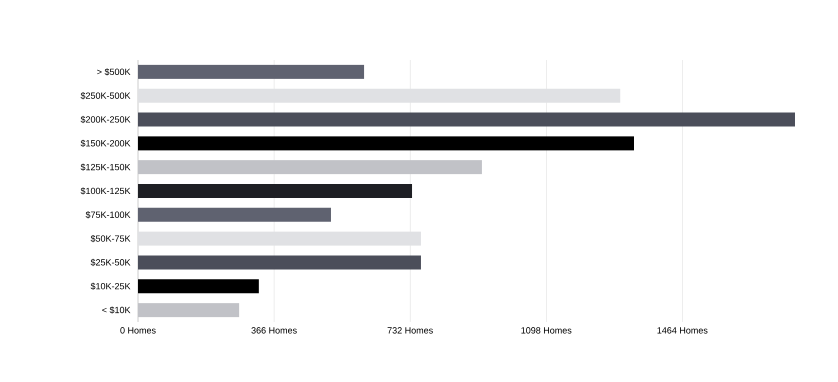  Describe the element at coordinates (110, 262) in the screenshot. I see `y-tick-label: $25K-50K` at that location.